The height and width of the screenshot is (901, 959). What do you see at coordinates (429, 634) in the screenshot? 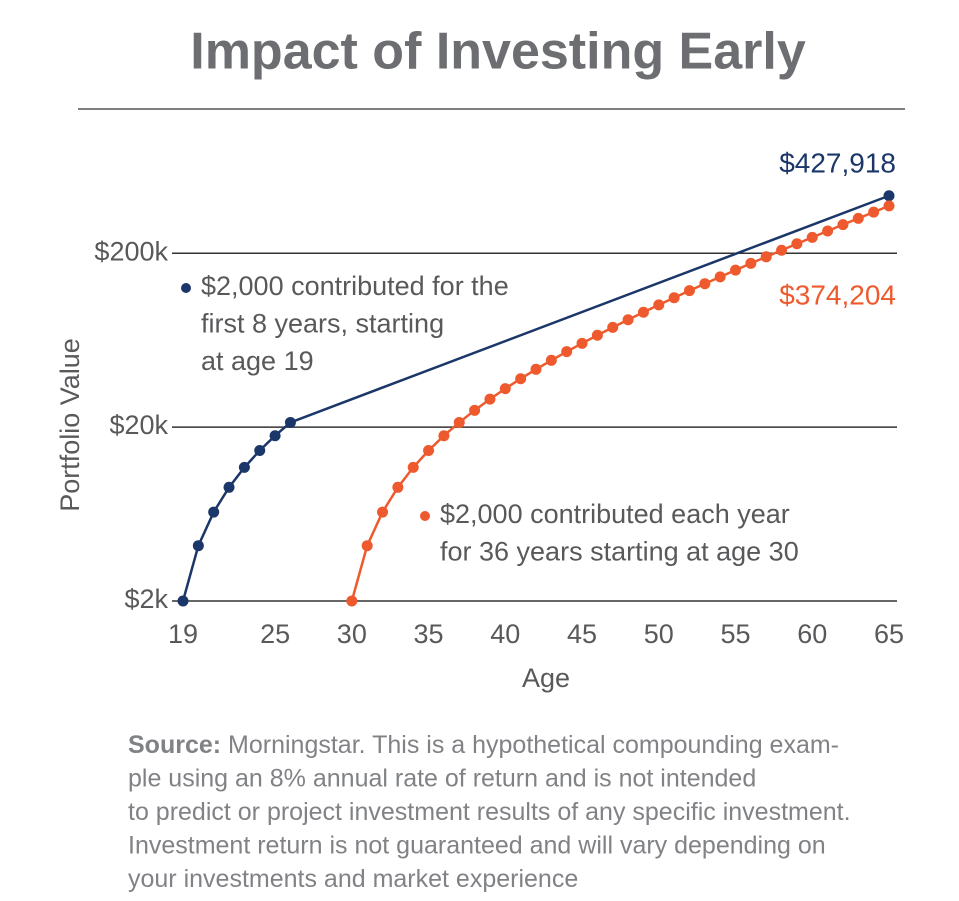
I see `x-tick-label: 35` at bounding box center [429, 634].